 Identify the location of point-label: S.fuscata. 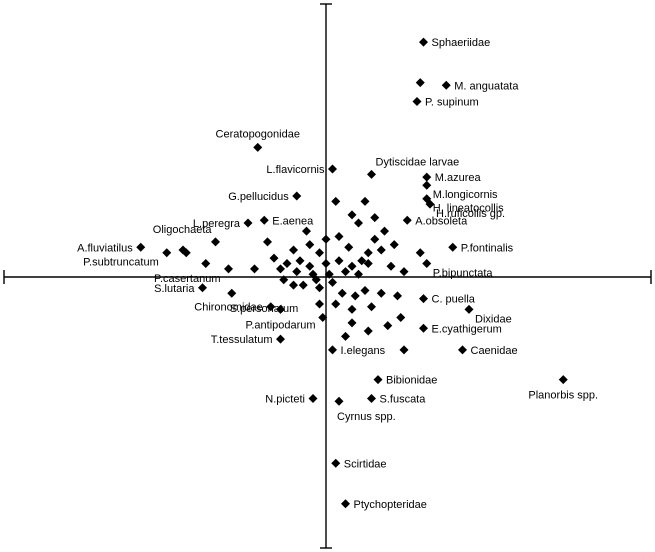
(403, 400).